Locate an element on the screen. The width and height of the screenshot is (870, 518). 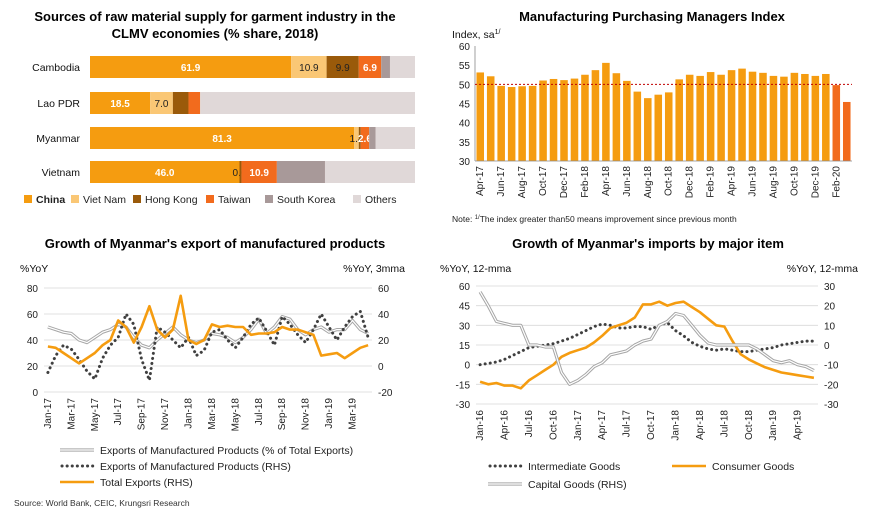
imports-left-tick-label: 15 is located at coordinates (465, 346).